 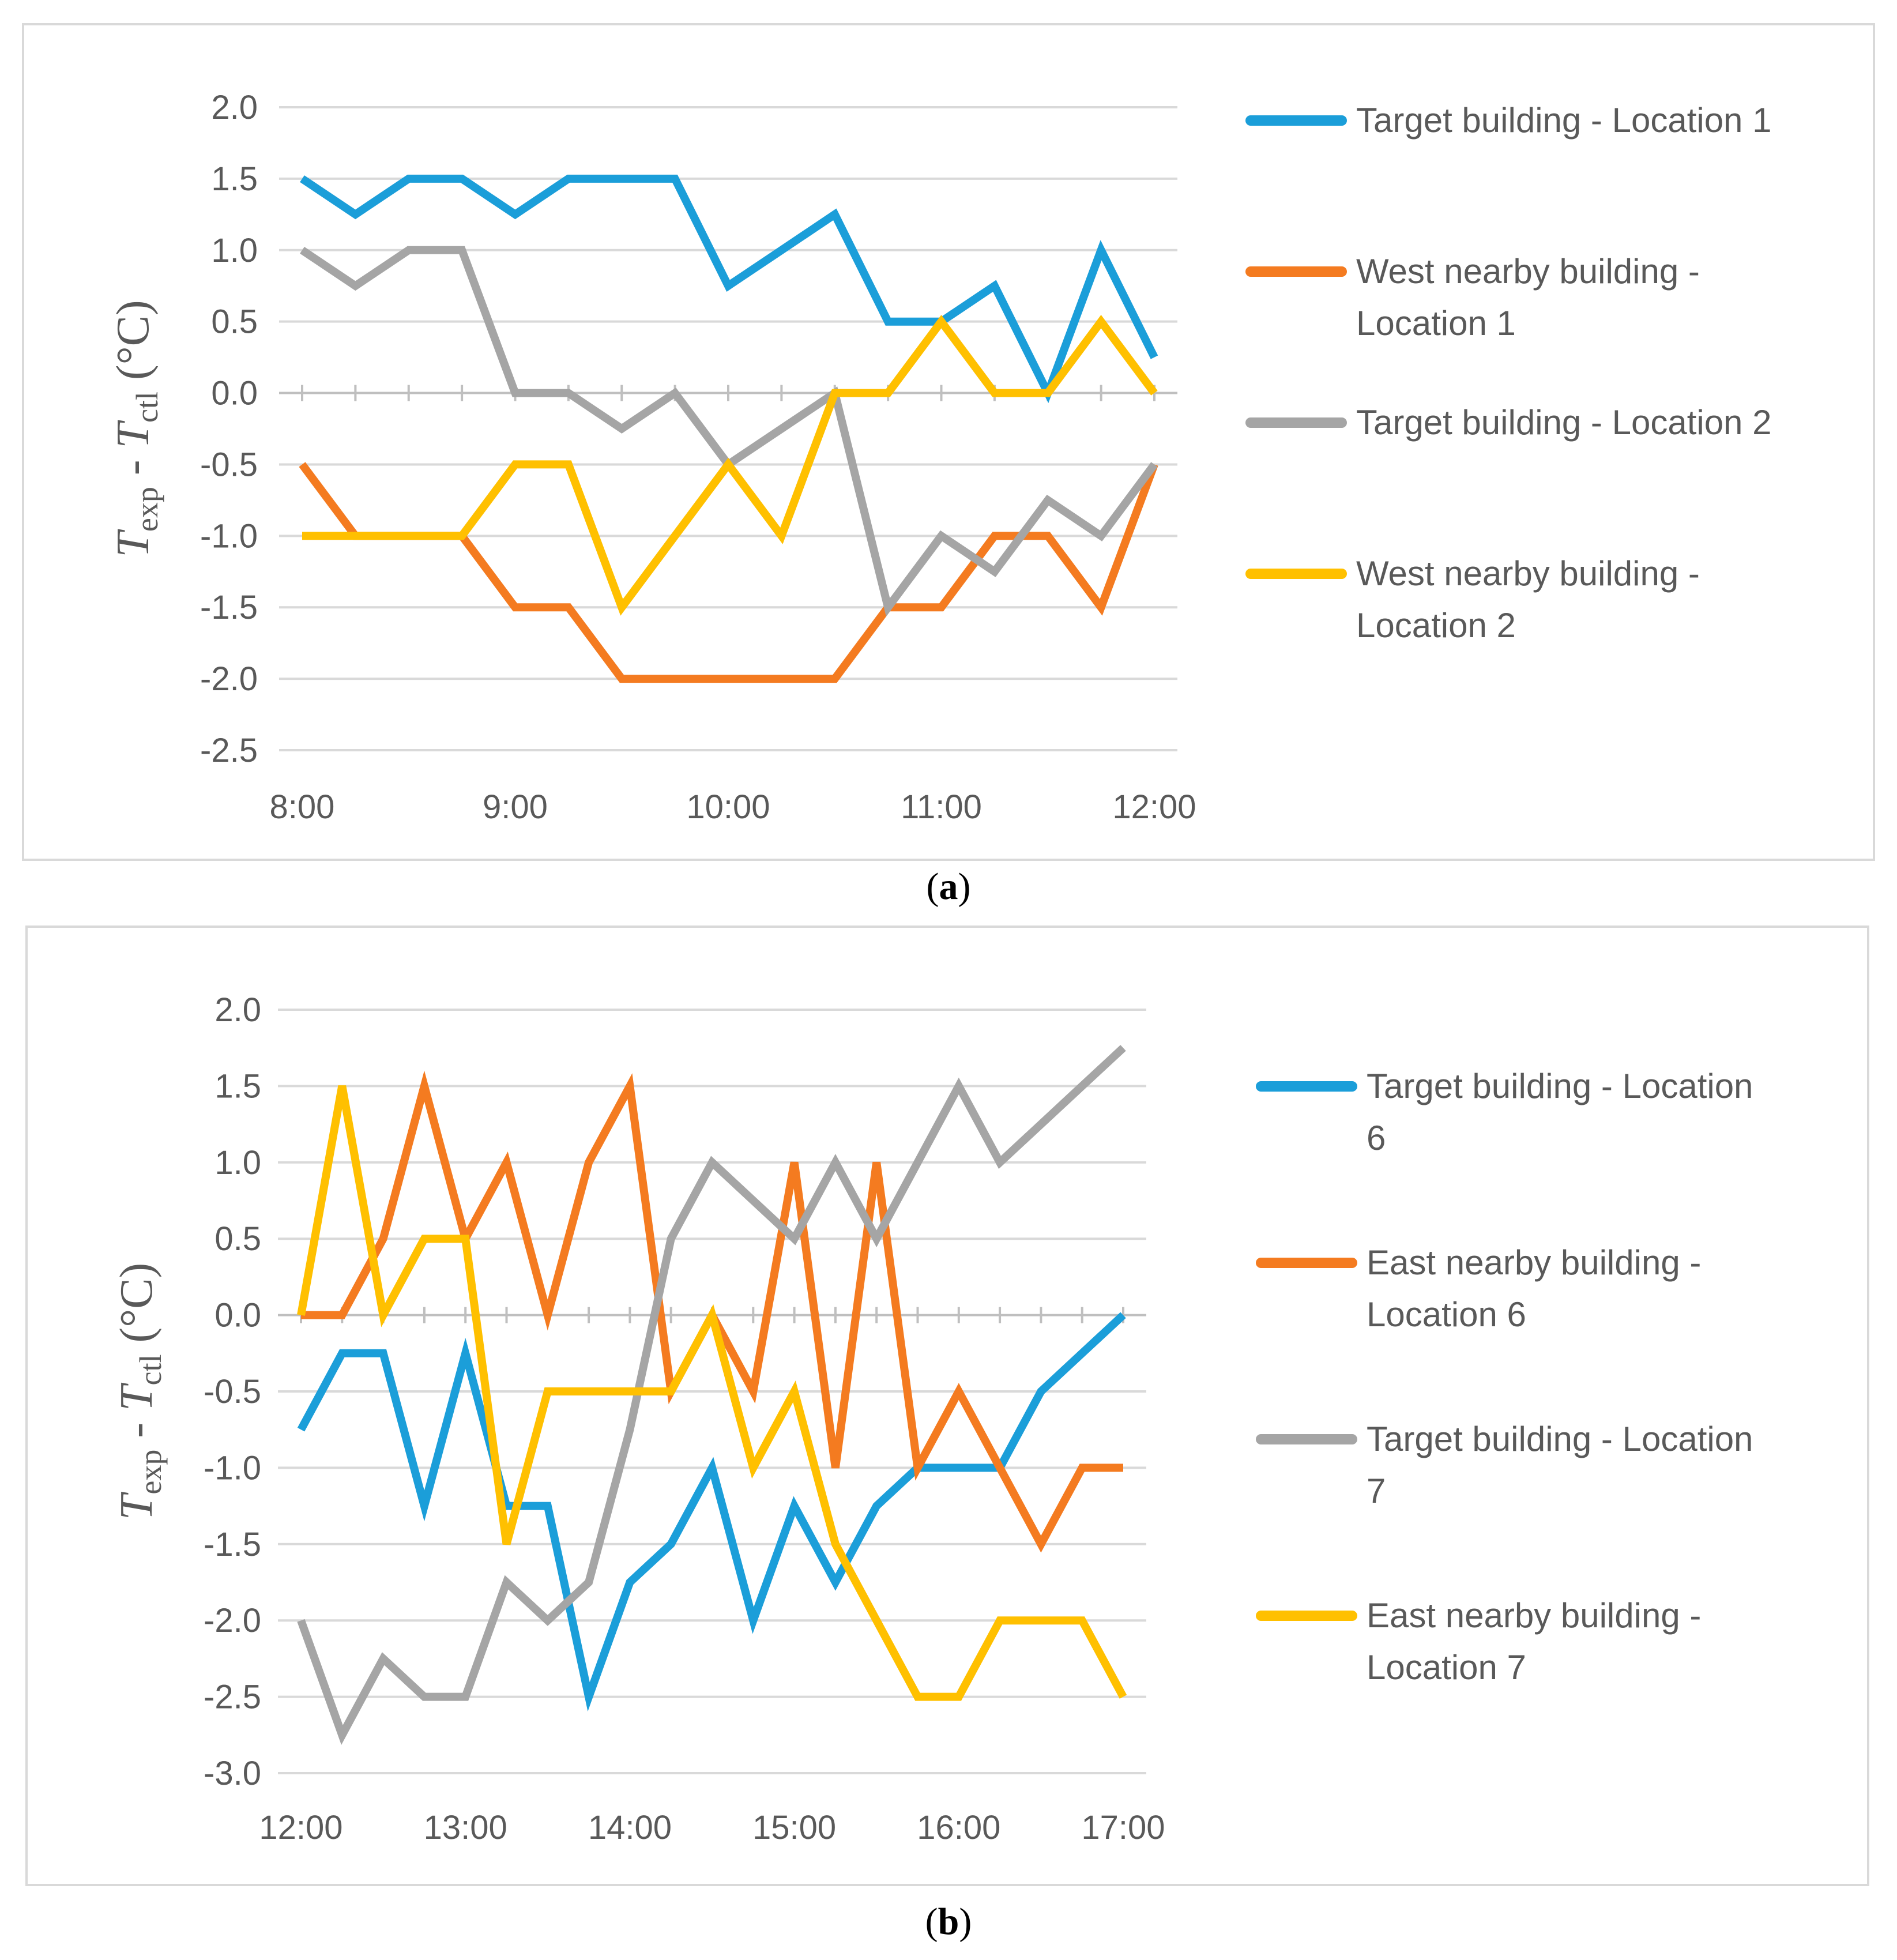 What do you see at coordinates (1376, 1138) in the screenshot?
I see `legend-label: 6` at bounding box center [1376, 1138].